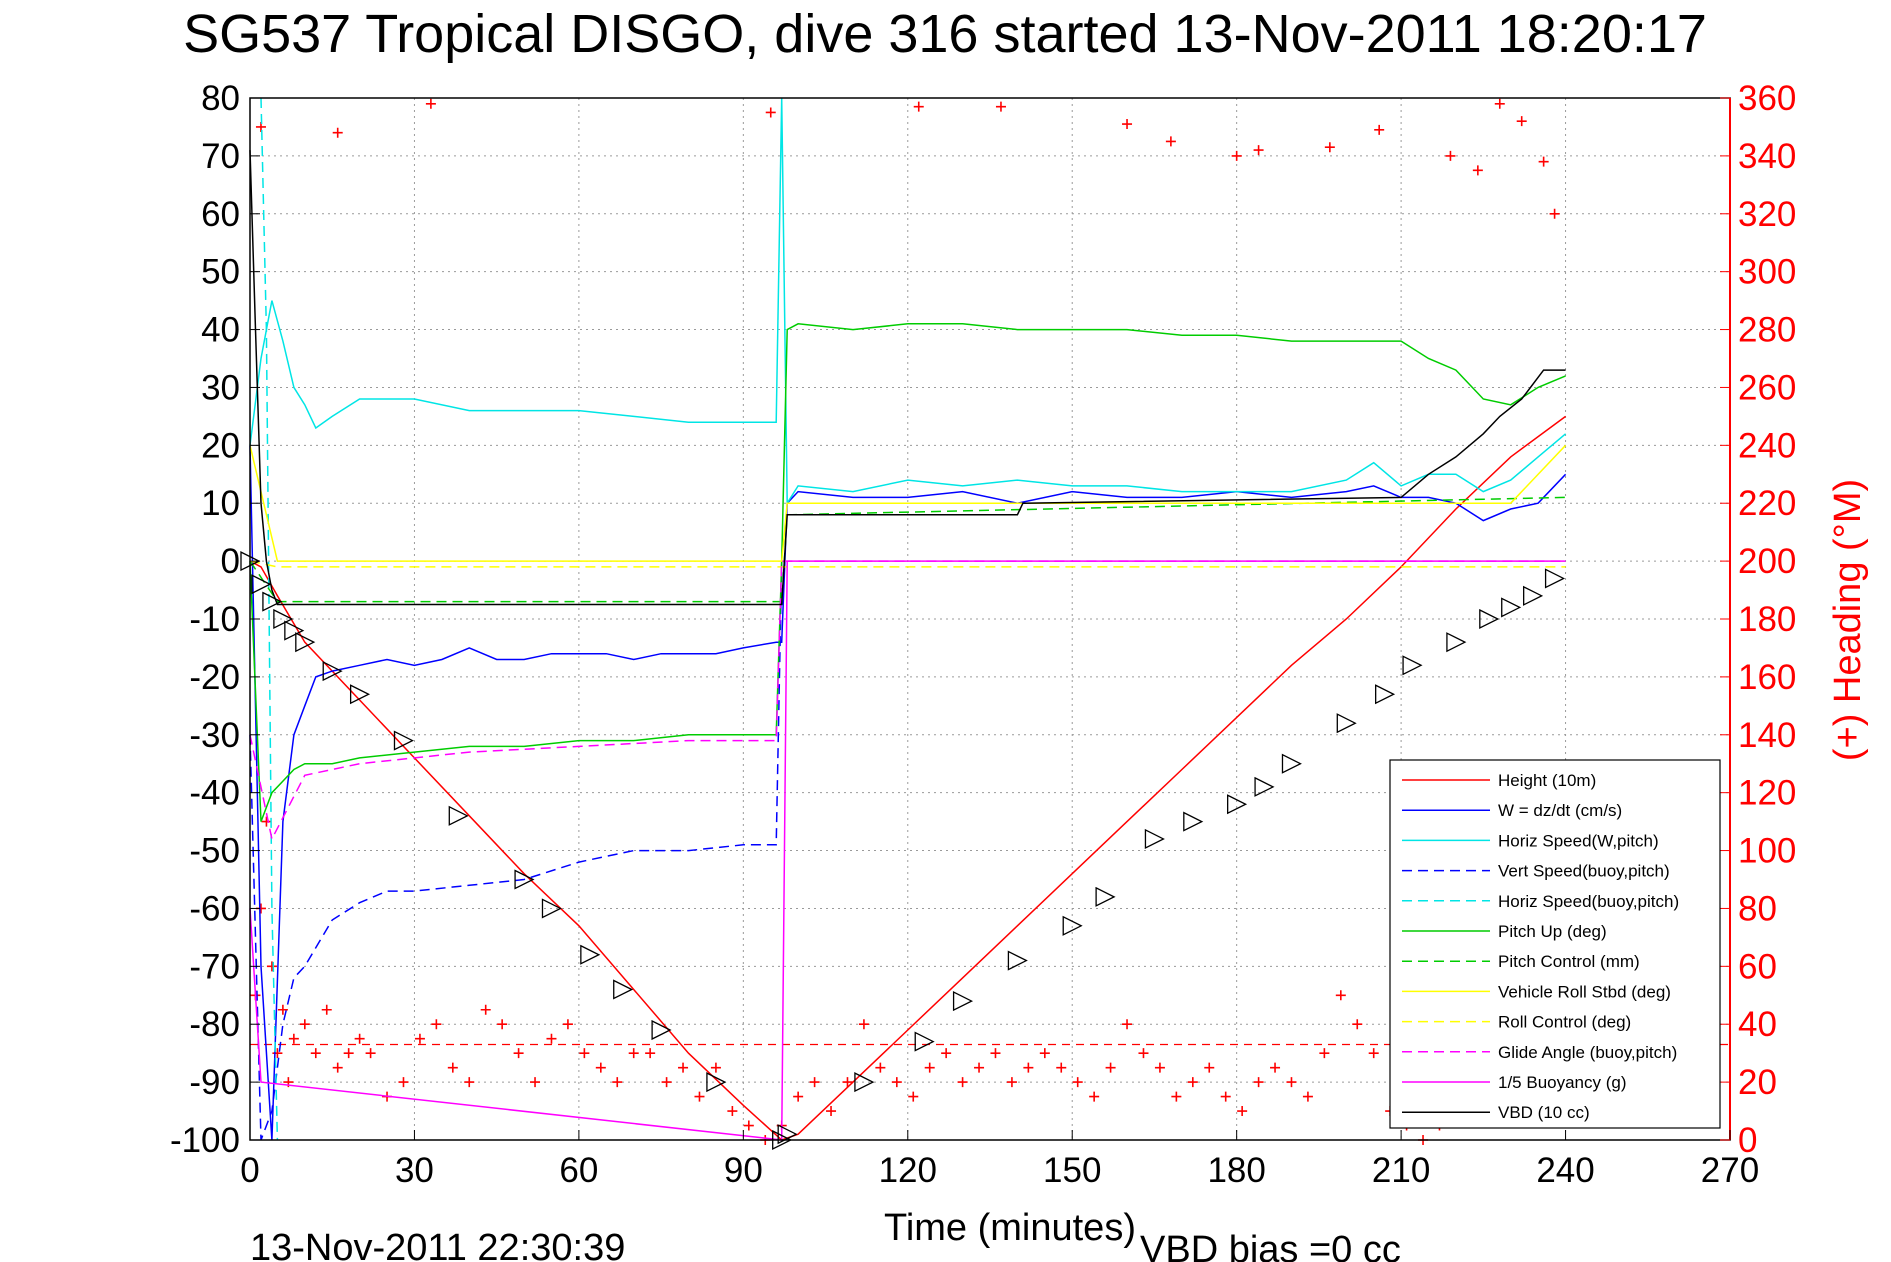 This screenshot has height=1262, width=1891. Describe the element at coordinates (220, 387) in the screenshot. I see `y-tick-label: 30` at that location.